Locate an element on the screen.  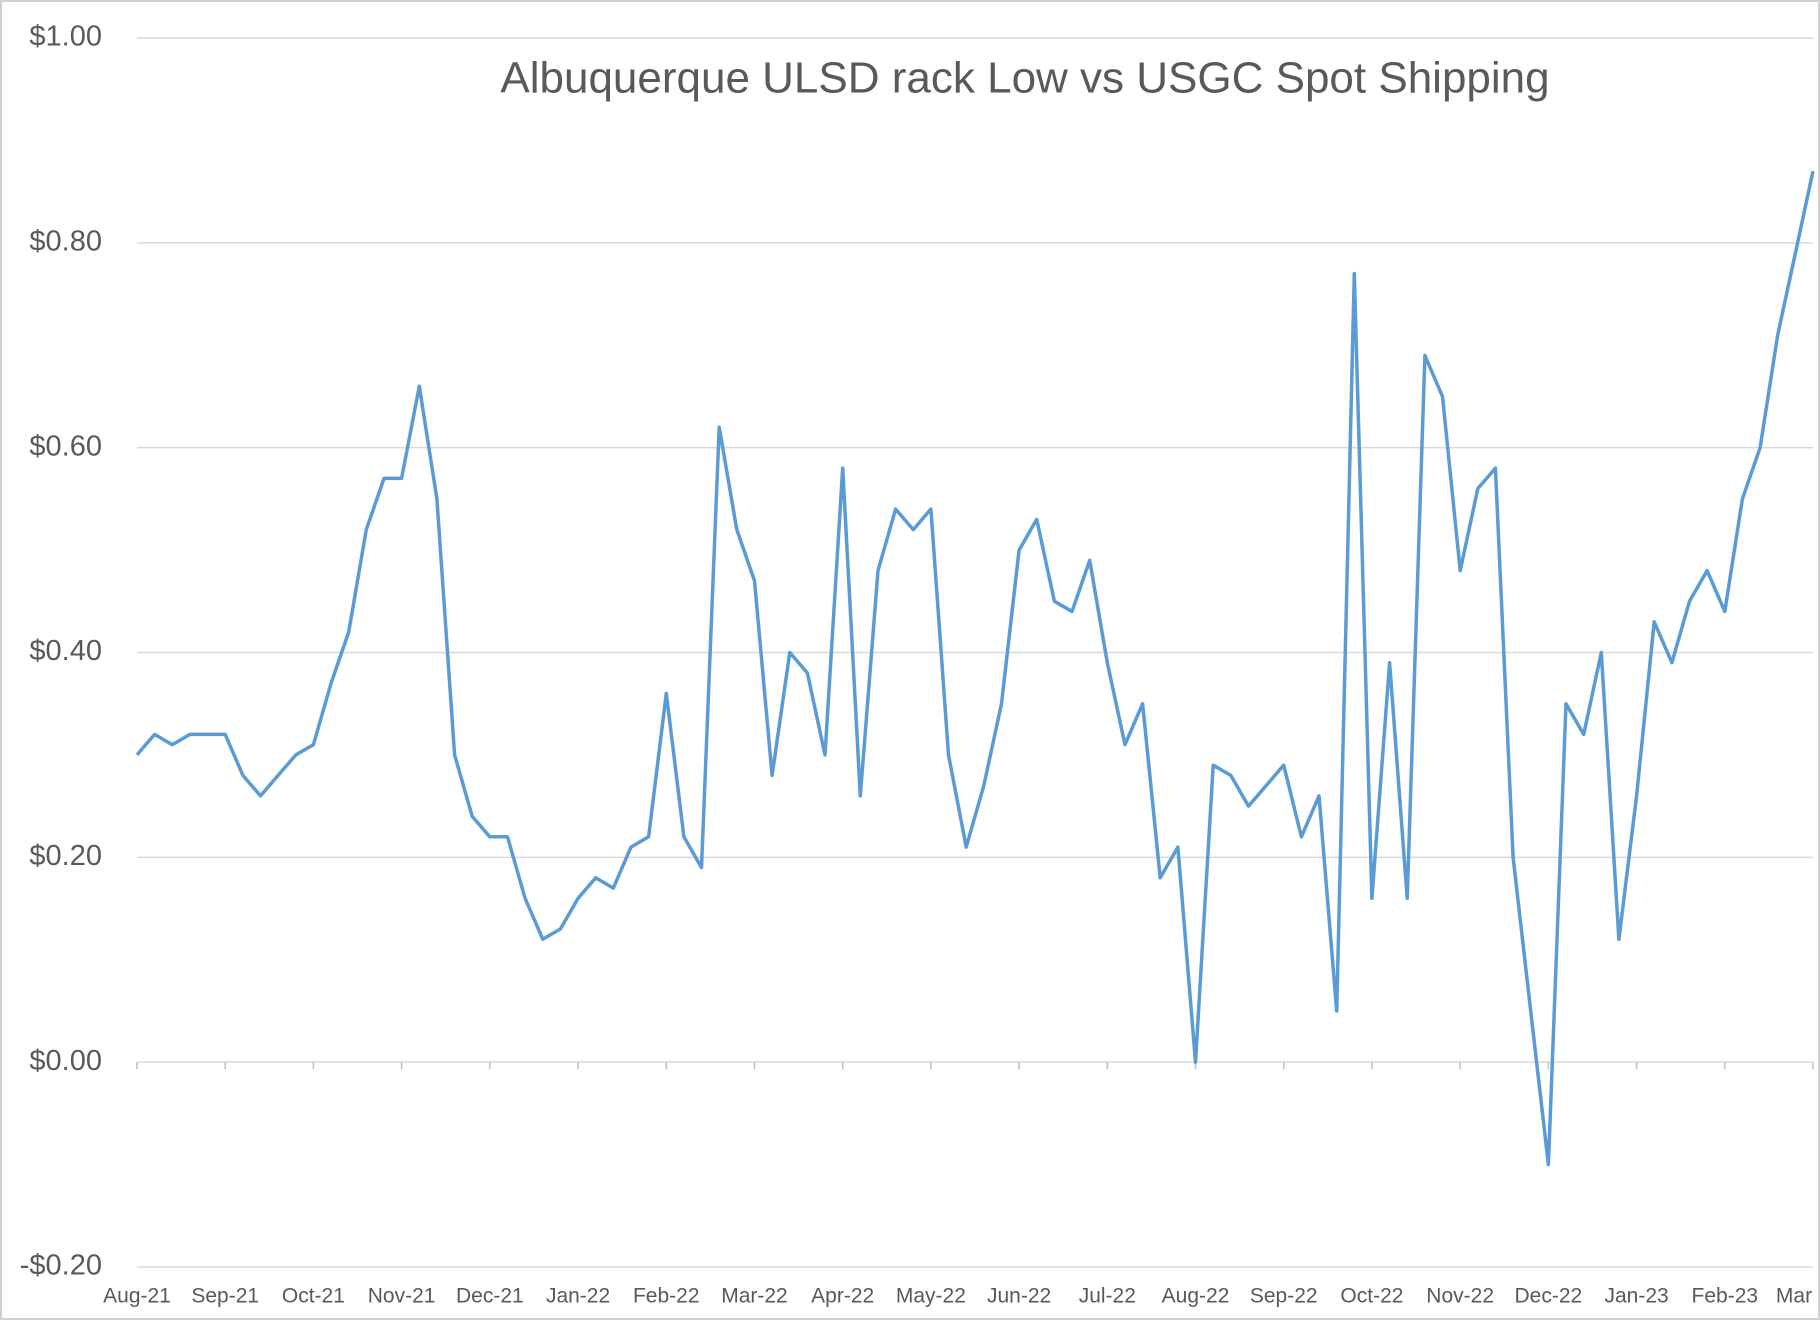
x-tick-label: Mar-22 is located at coordinates (754, 1296).